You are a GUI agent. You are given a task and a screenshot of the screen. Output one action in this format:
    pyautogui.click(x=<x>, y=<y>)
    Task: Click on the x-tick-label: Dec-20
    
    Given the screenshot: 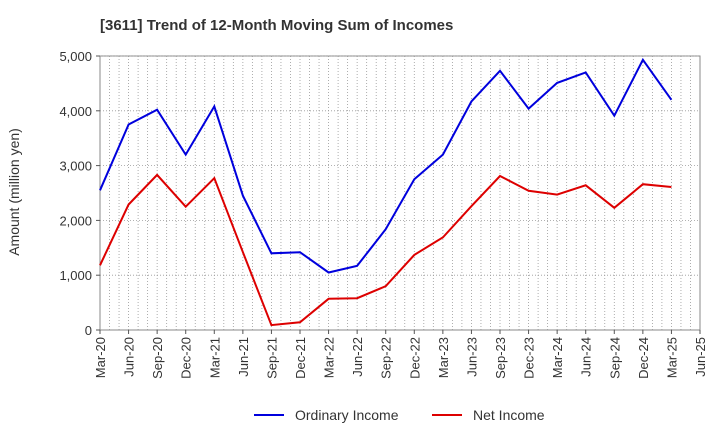 What is the action you would take?
    pyautogui.click(x=186, y=358)
    